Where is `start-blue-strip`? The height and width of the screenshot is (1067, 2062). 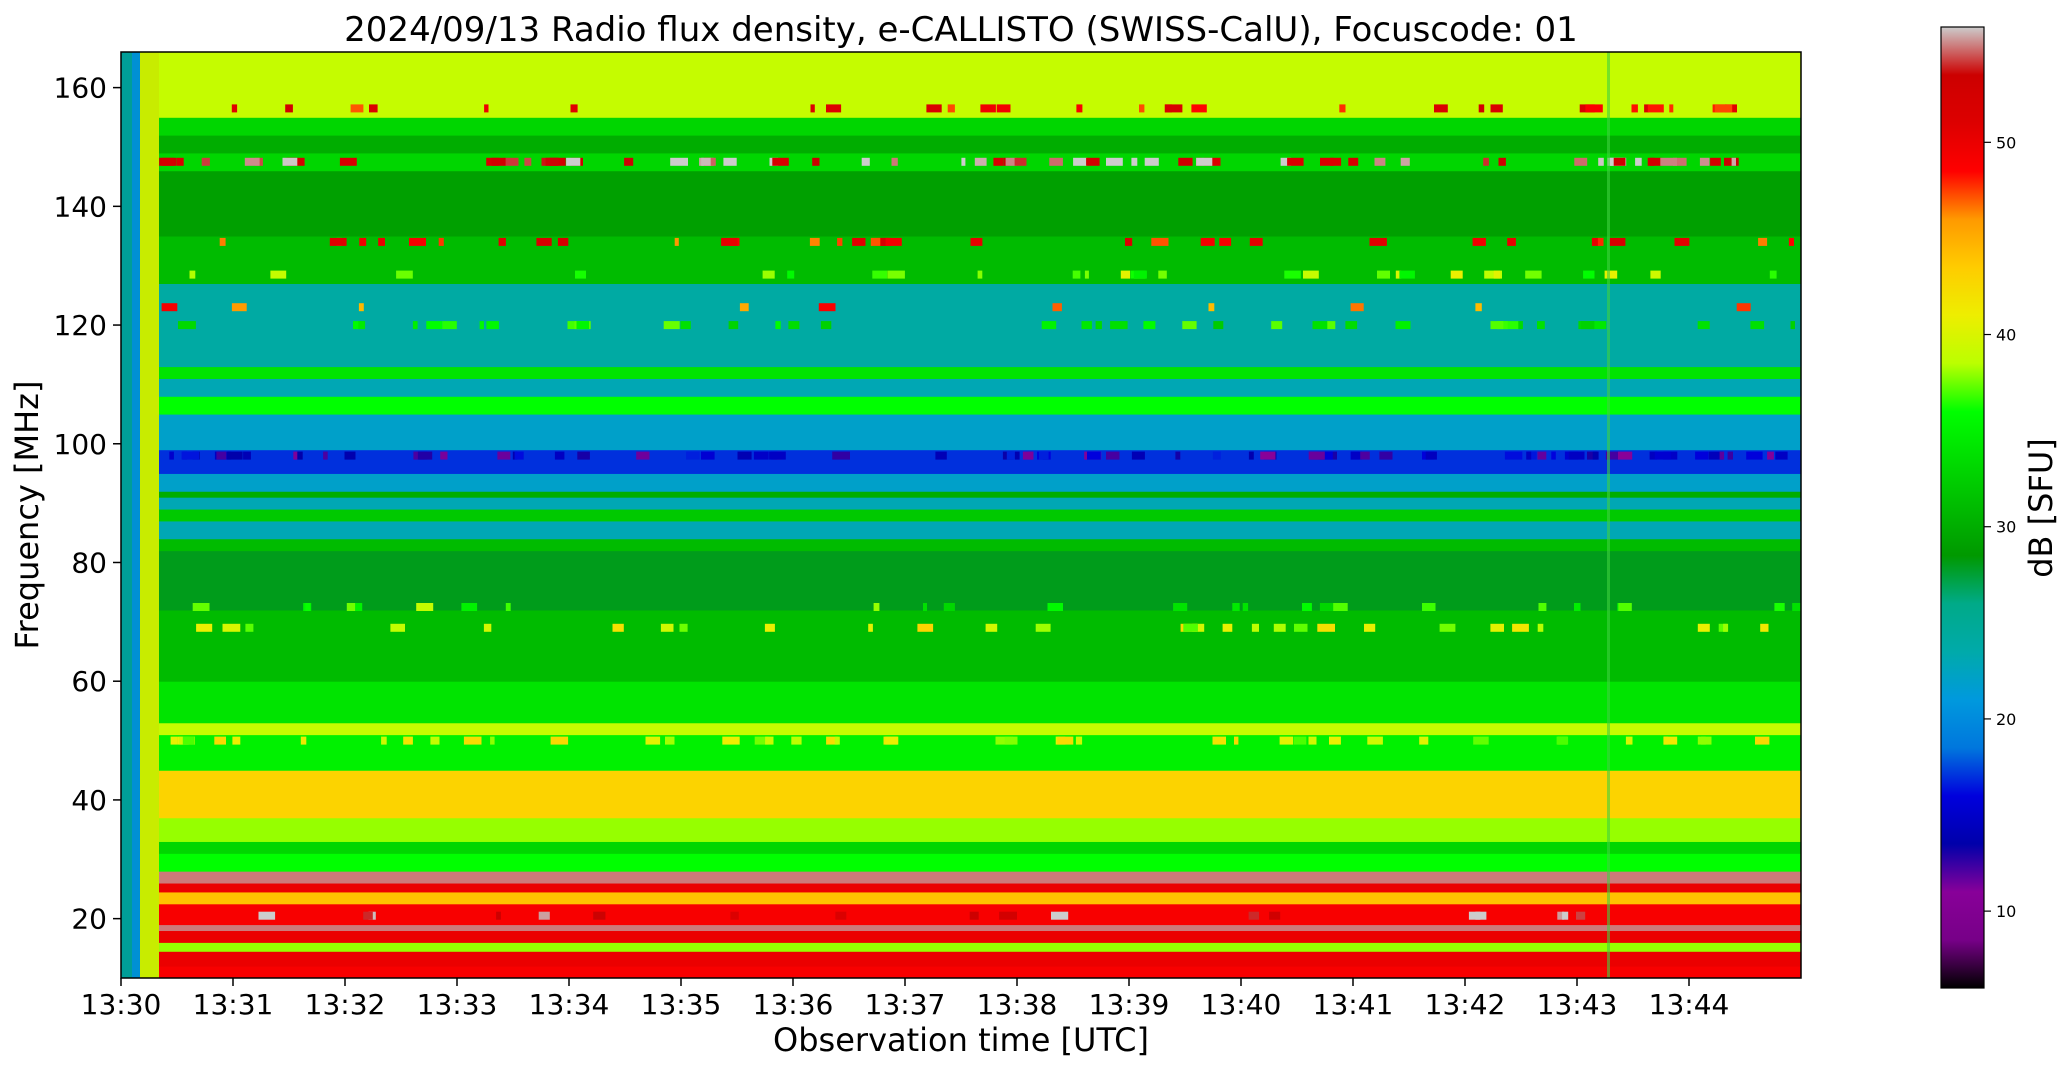 start-blue-strip is located at coordinates (136, 515).